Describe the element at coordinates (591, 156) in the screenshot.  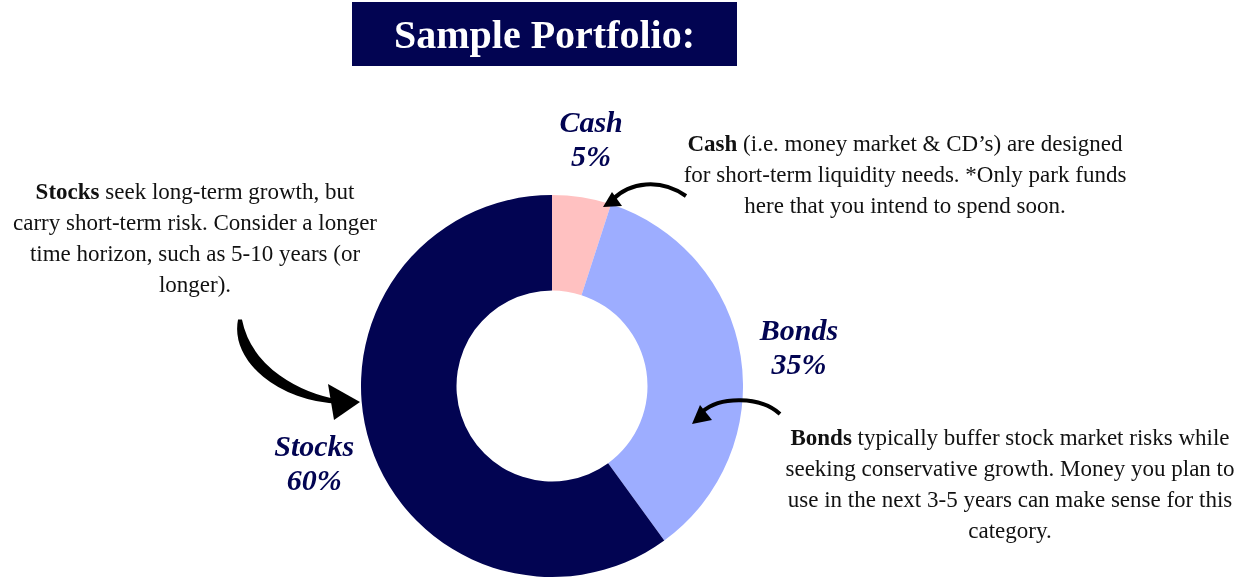
I see `data-label: 5%` at that location.